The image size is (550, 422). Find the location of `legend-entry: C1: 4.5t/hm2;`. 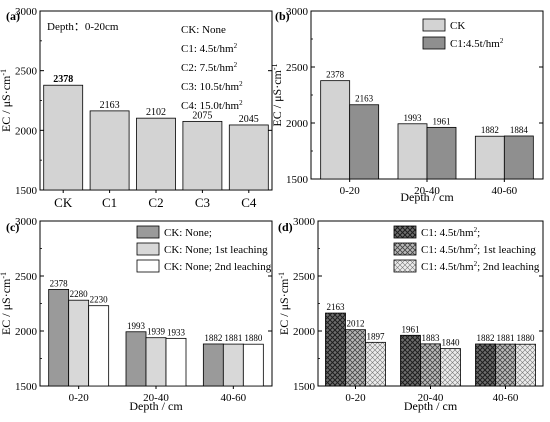

legend-entry: C1: 4.5t/hm2; is located at coordinates (450, 232).